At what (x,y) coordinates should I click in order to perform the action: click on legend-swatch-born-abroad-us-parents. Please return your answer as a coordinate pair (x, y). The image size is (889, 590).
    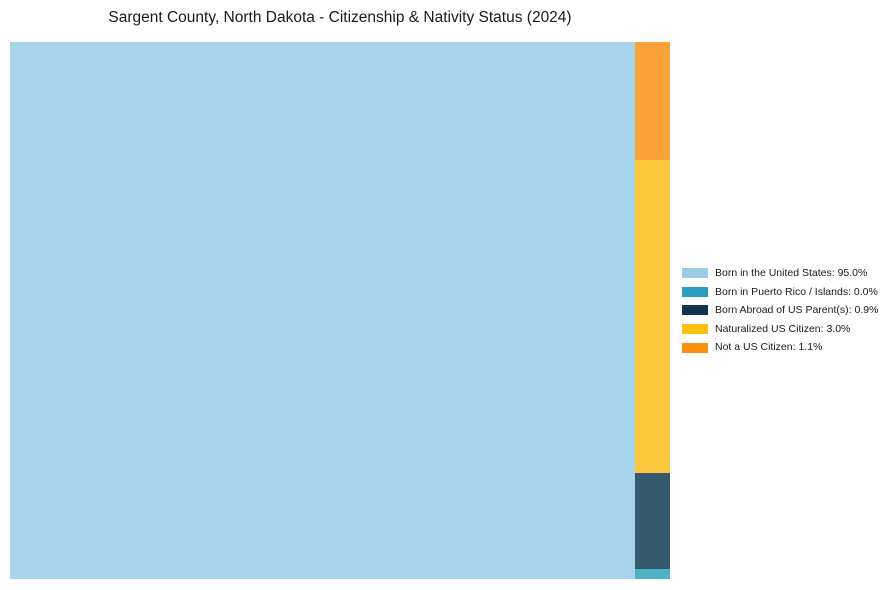
    Looking at the image, I should click on (695, 310).